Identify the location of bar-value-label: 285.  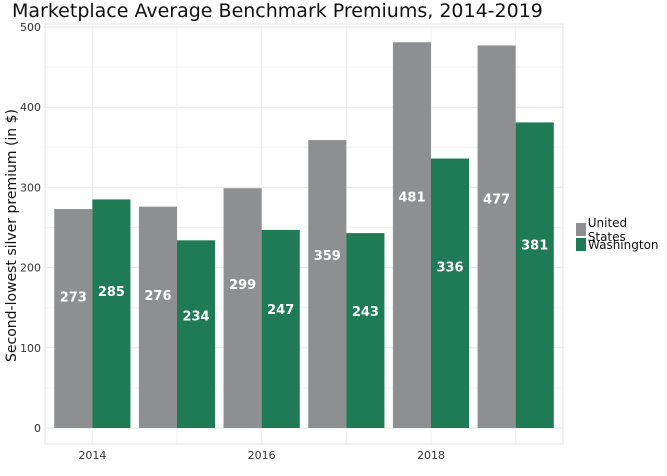
(111, 292).